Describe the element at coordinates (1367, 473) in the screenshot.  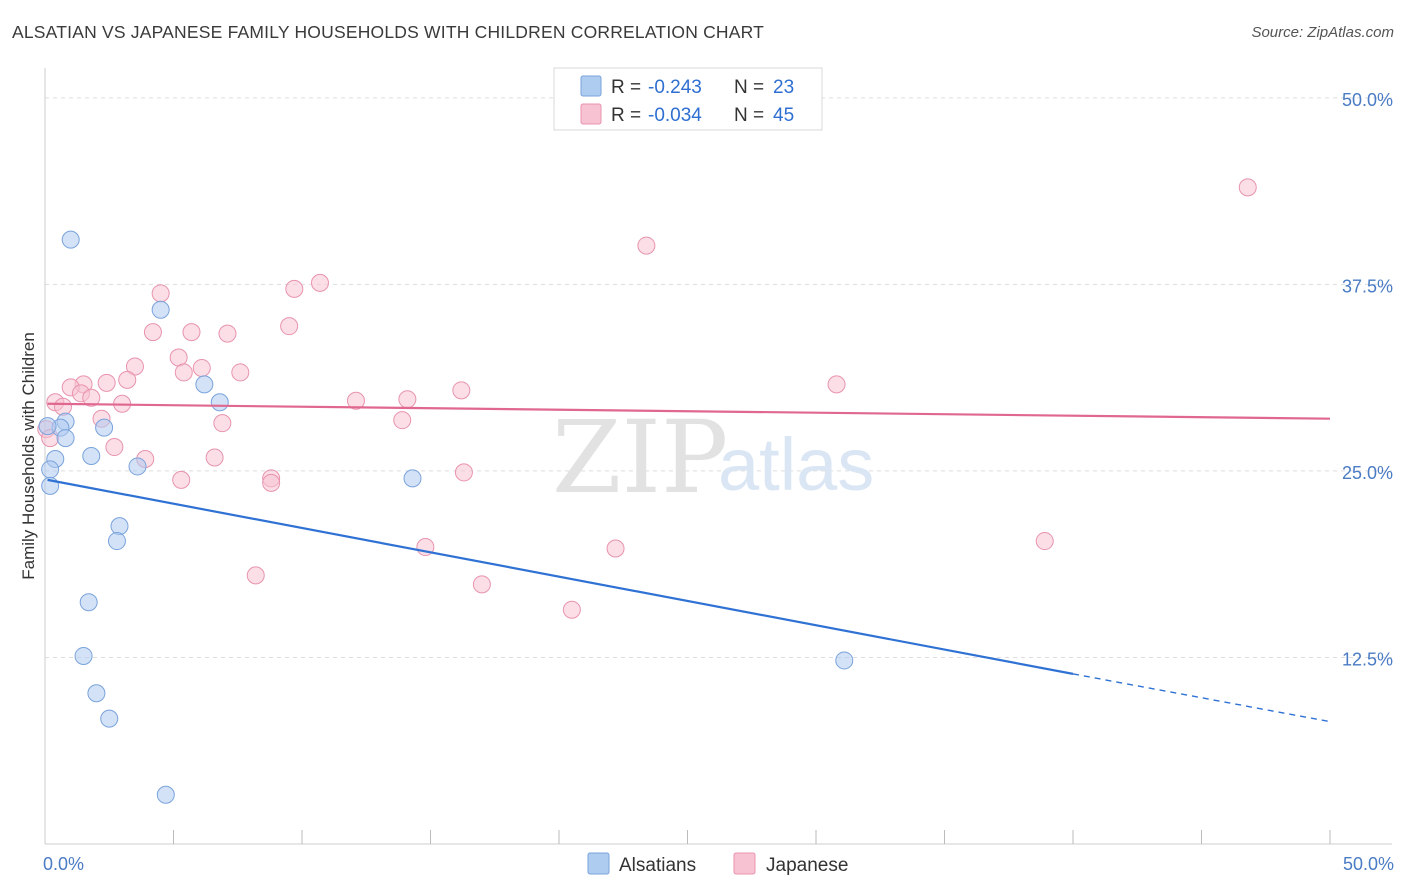
I see `y-tick-label: 25.0%` at that location.